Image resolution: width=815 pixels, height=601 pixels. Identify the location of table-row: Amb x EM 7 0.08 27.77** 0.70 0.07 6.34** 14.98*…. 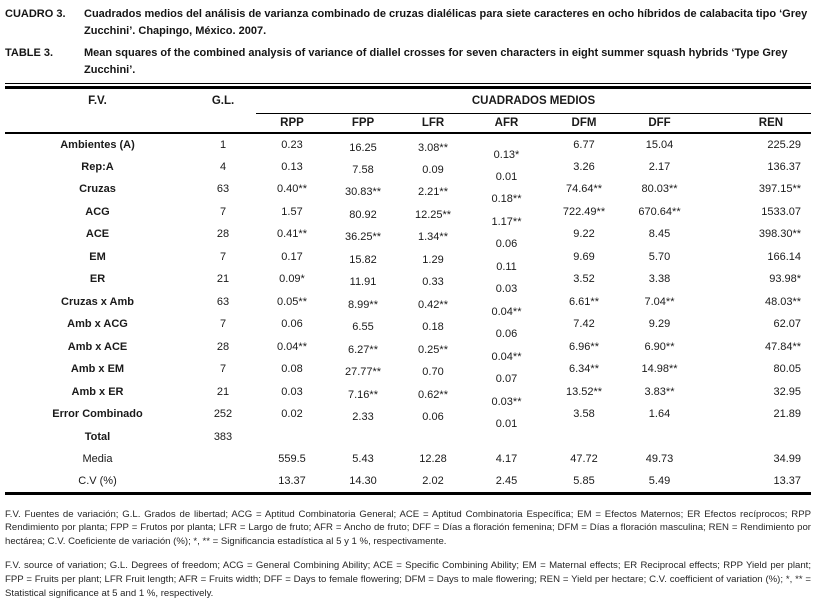
(408, 372).